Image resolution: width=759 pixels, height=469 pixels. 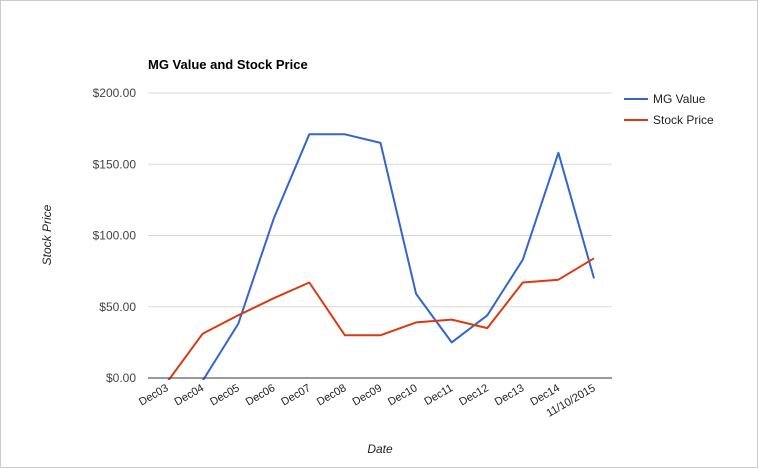 I want to click on x-axis-label: Date, so click(x=380, y=449).